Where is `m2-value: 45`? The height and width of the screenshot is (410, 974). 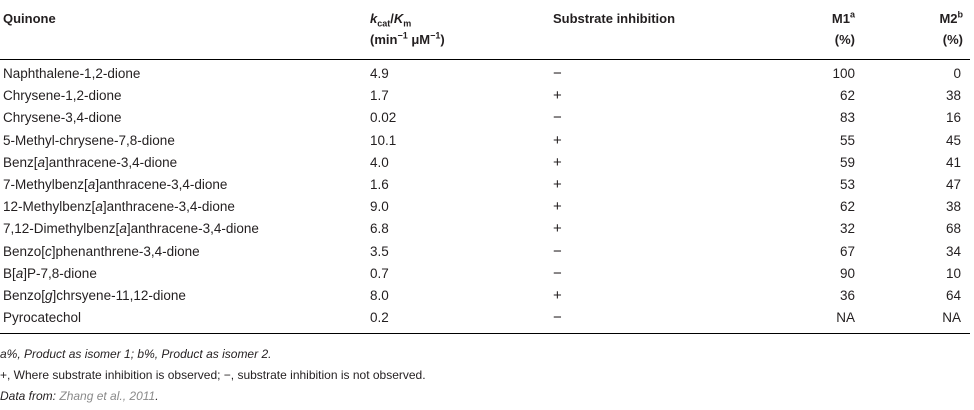
m2-value: 45 is located at coordinates (953, 140).